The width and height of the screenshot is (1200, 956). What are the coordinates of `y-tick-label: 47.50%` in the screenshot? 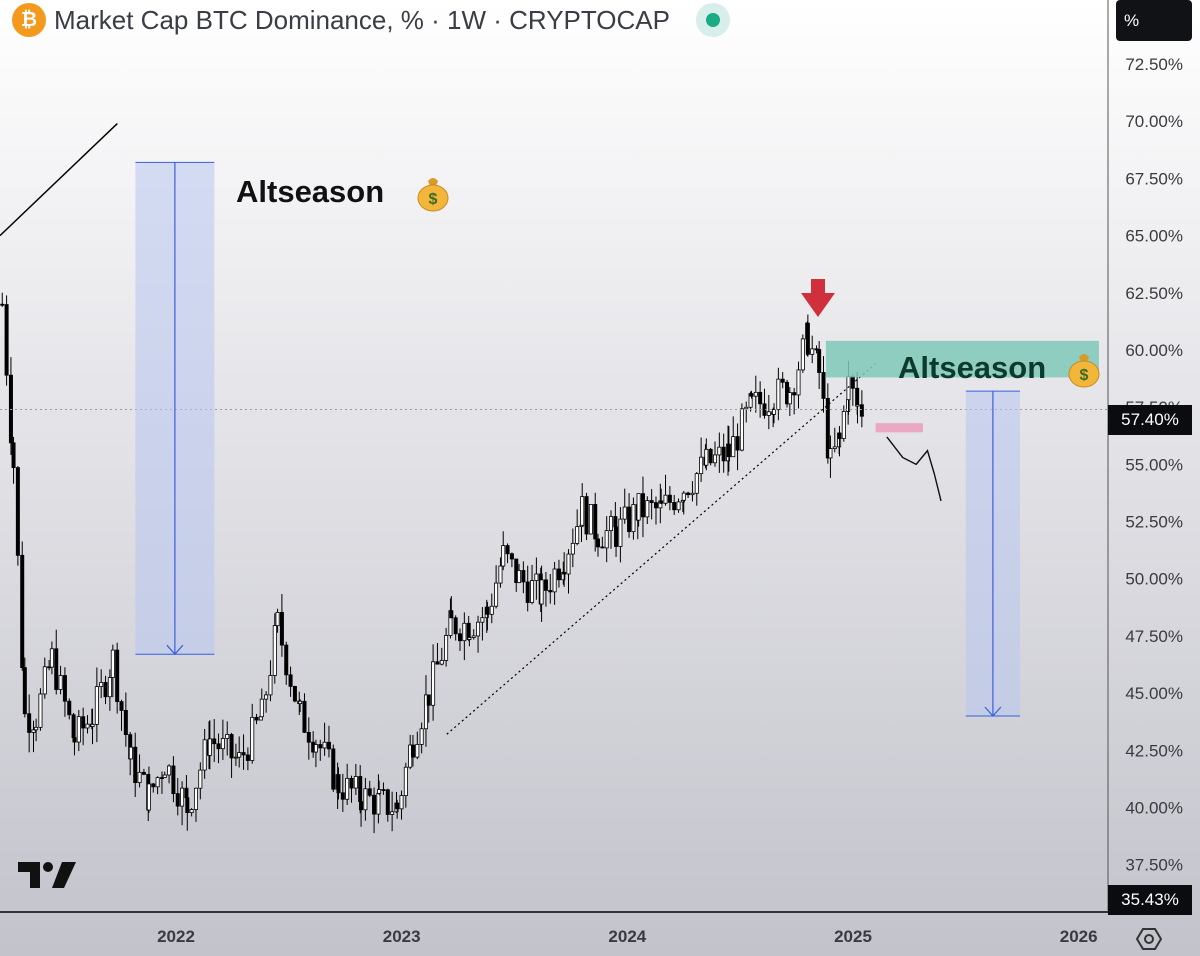 It's located at (1154, 636).